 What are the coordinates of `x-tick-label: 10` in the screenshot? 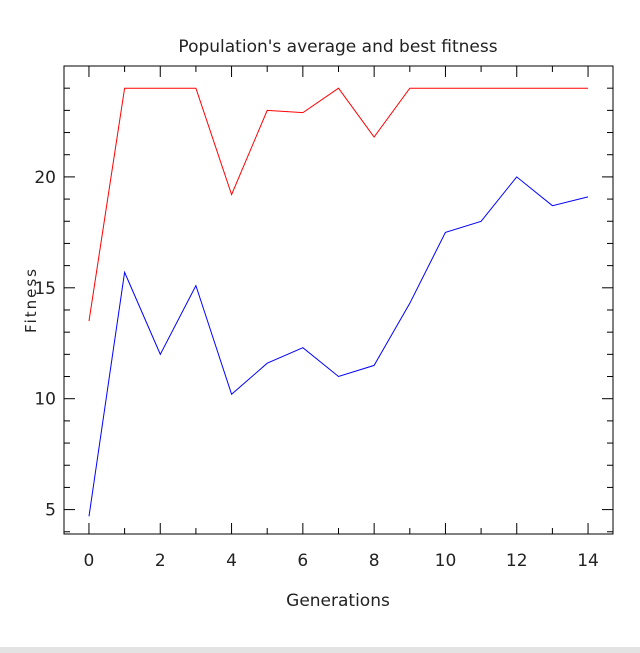 It's located at (446, 561).